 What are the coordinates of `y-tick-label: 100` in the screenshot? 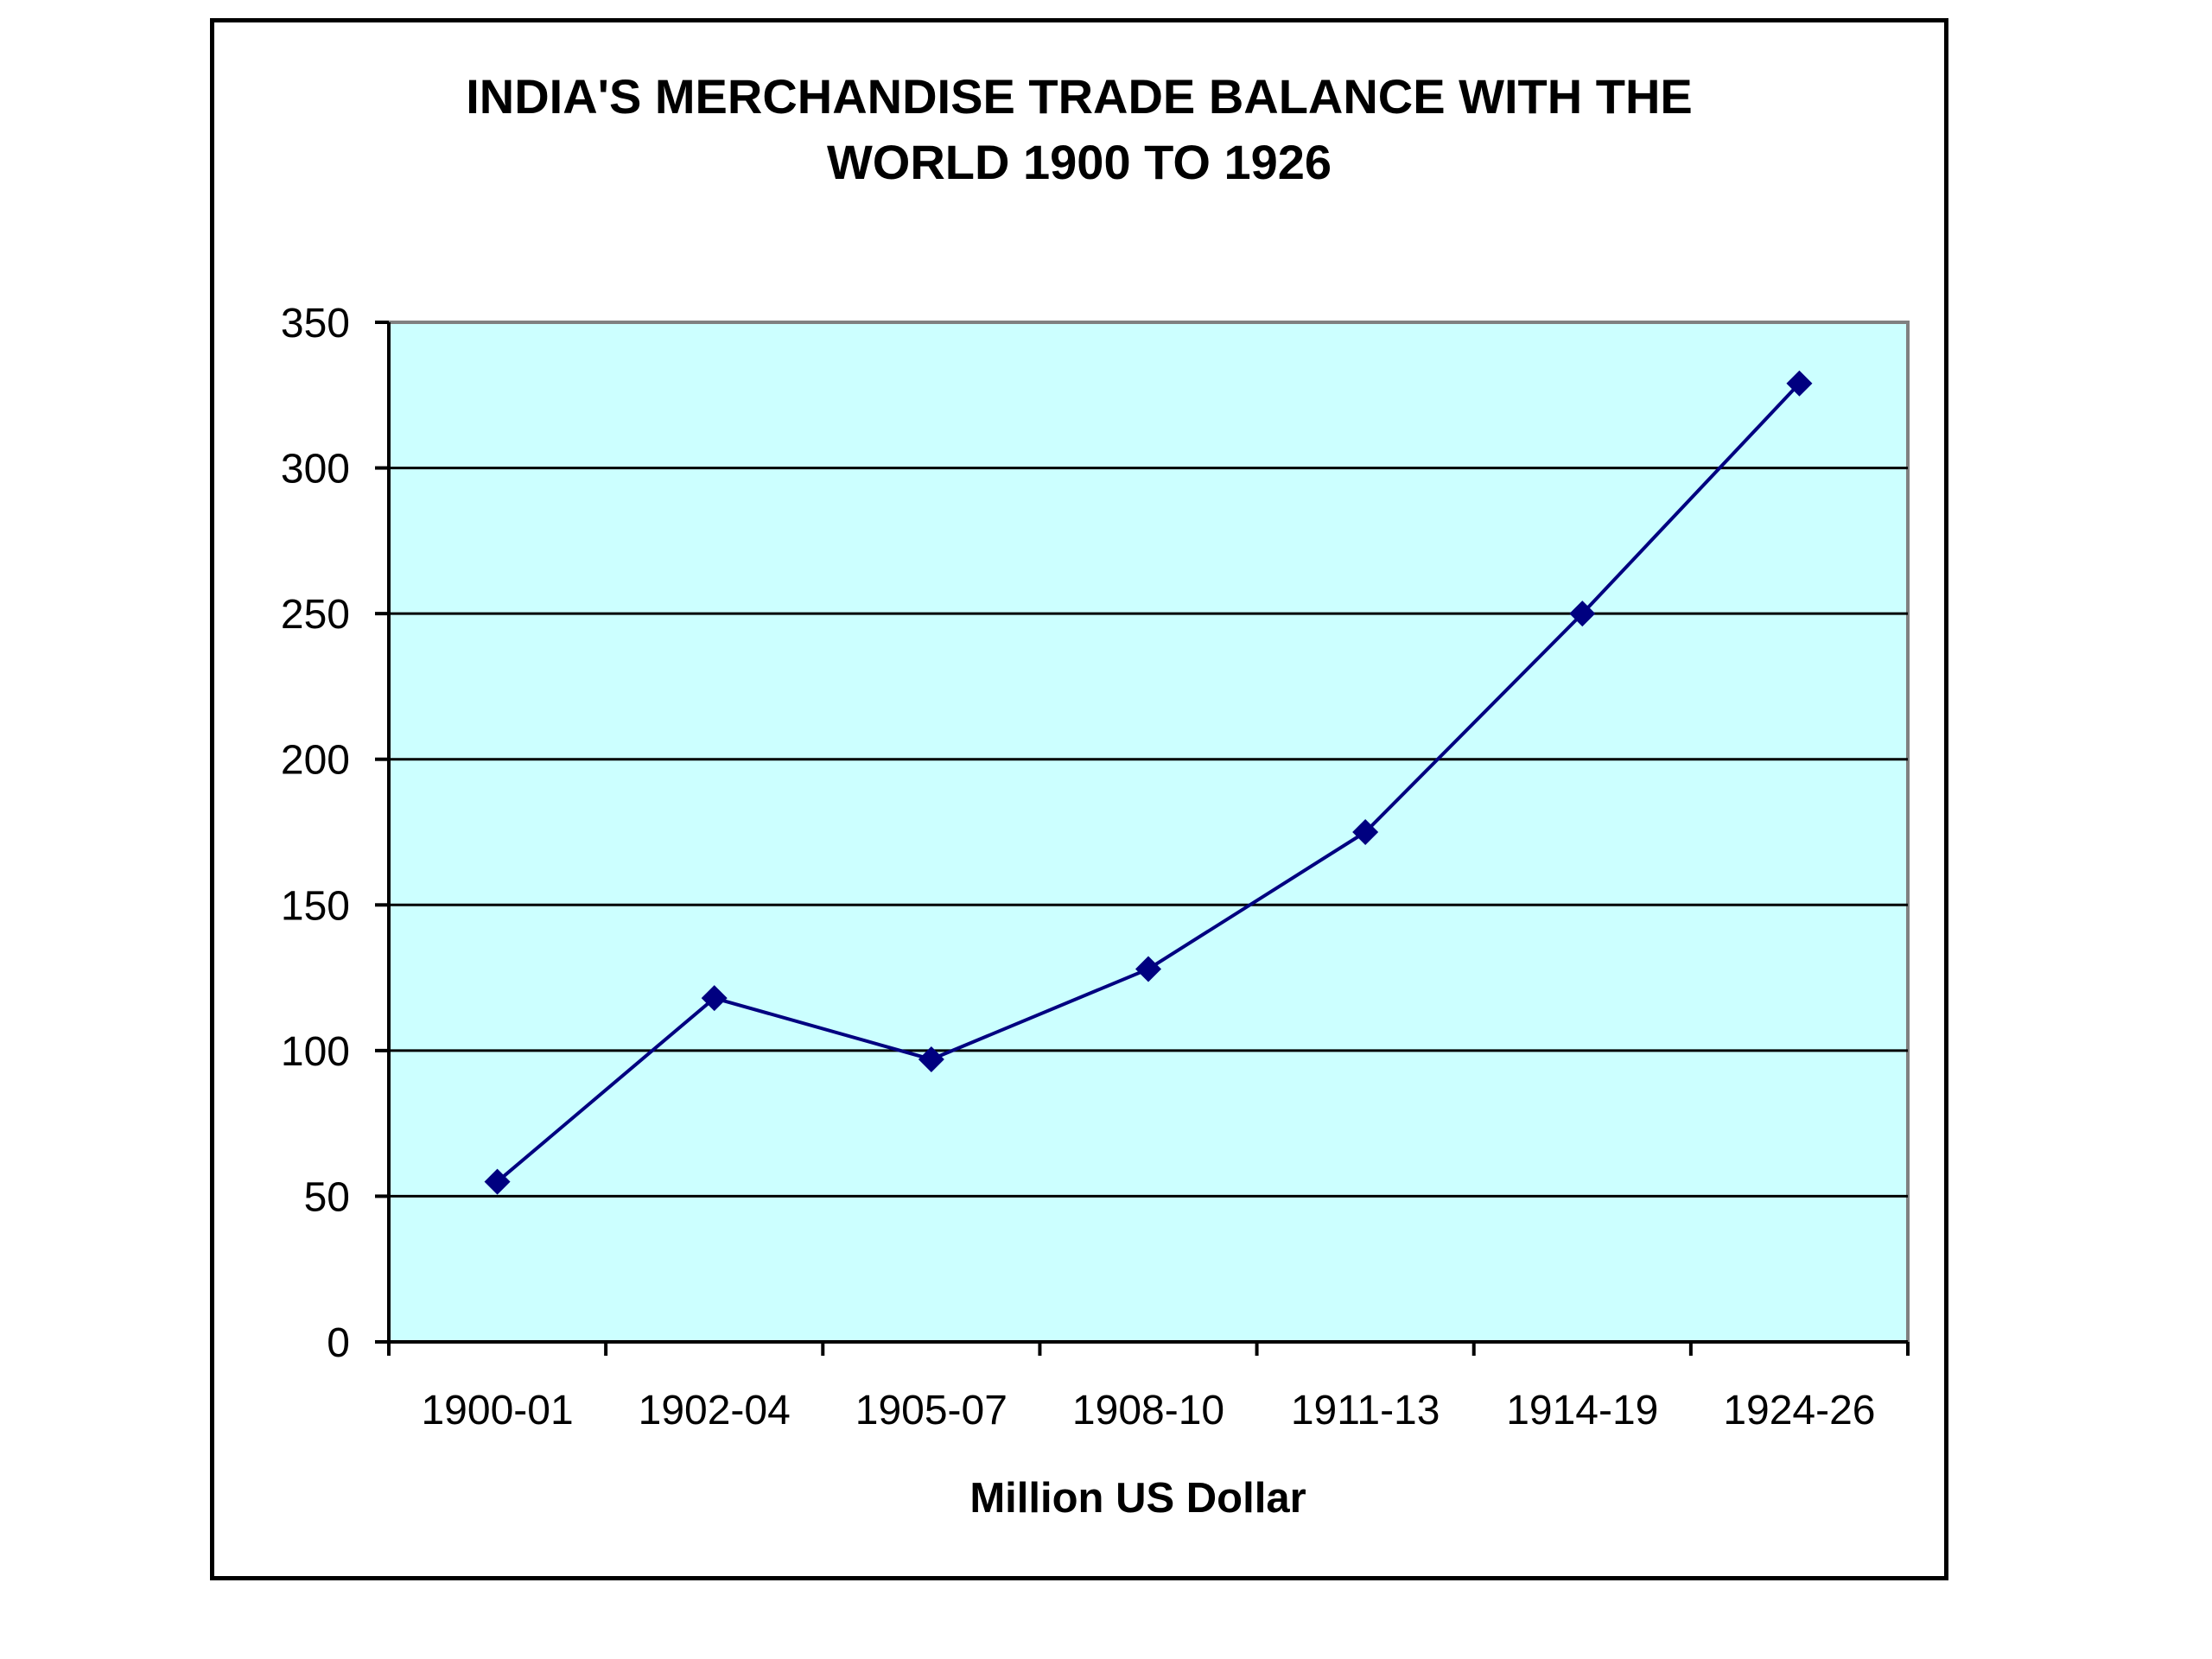 It's located at (315, 1052).